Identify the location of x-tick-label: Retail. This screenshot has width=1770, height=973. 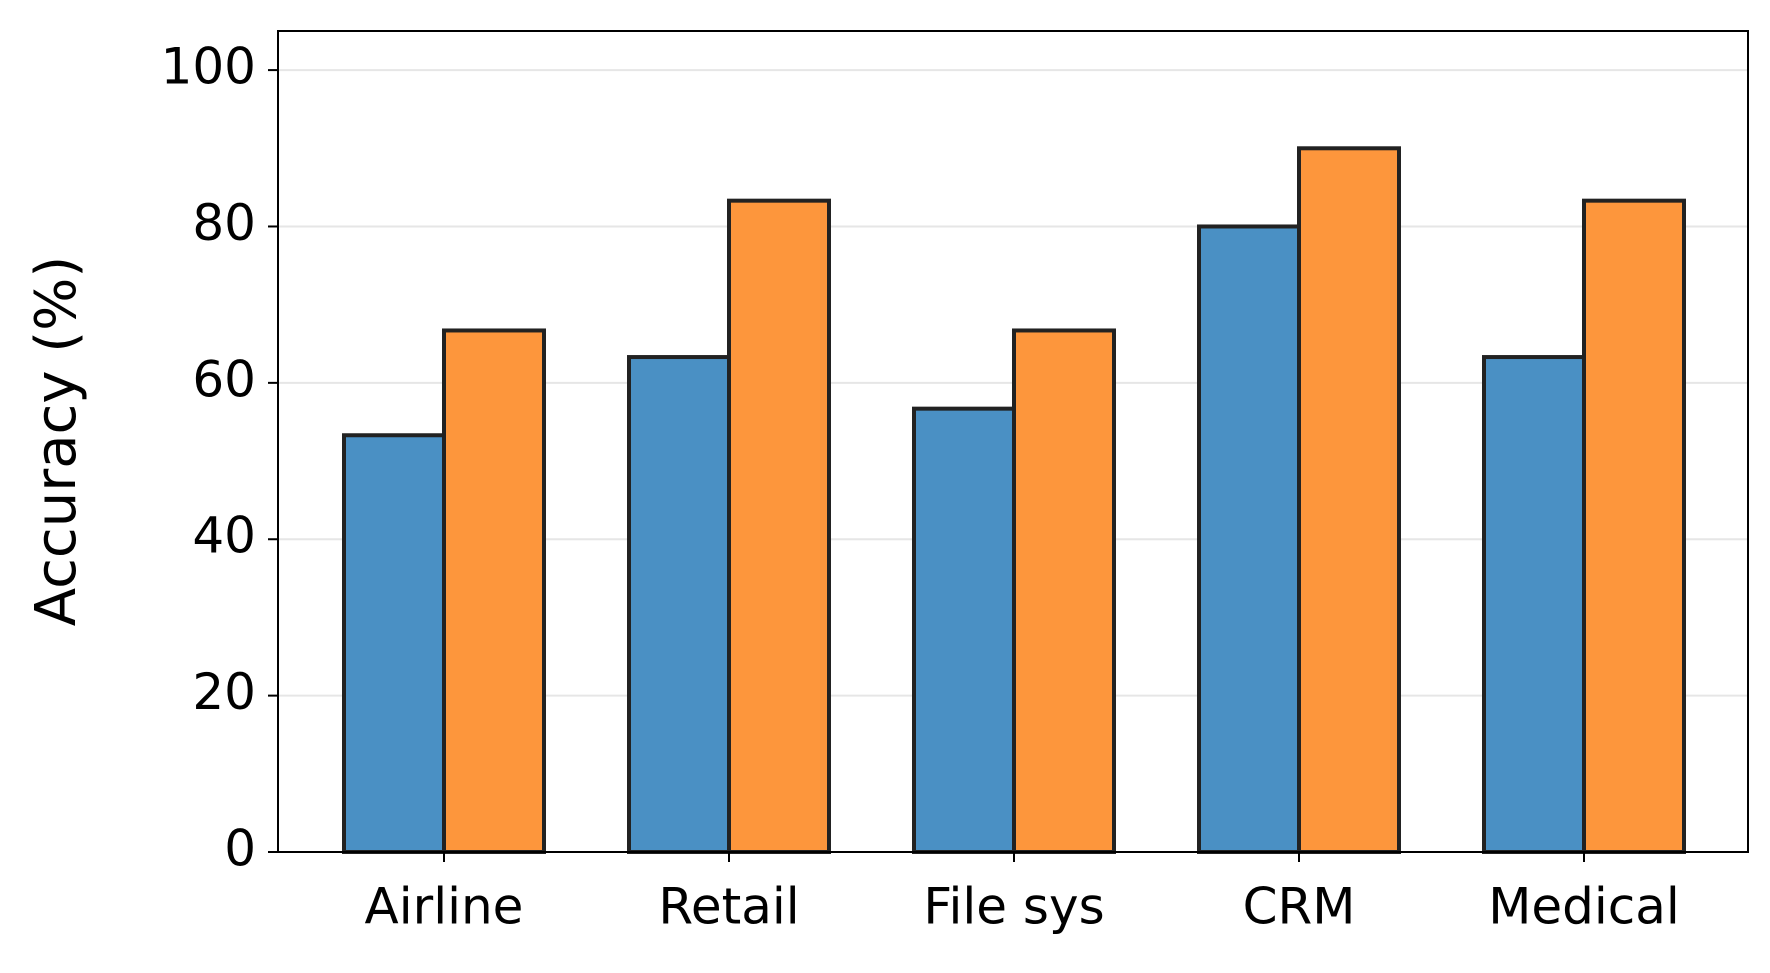
(728, 907).